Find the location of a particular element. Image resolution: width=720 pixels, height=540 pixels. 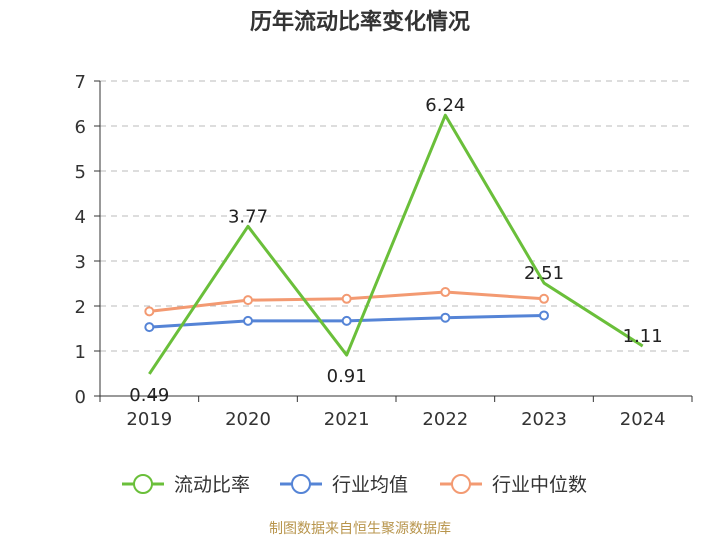

x-tick-label-2019: 2019 is located at coordinates (149, 419).